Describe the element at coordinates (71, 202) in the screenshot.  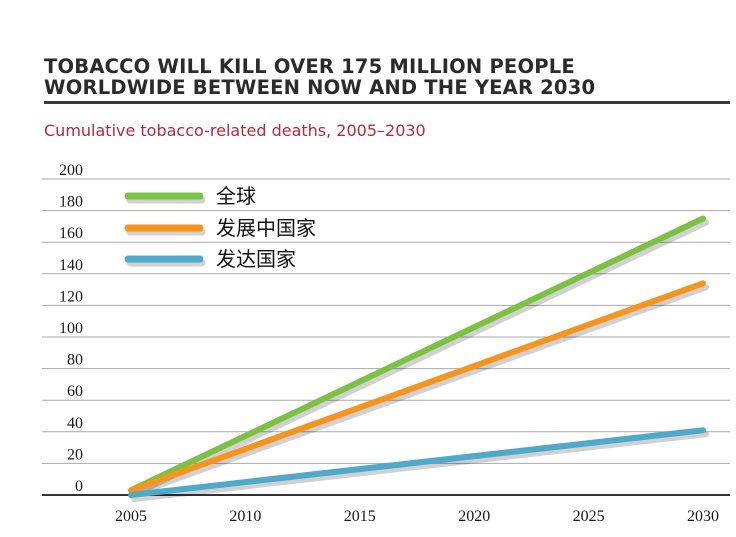
I see `y-tick-label: 180` at that location.